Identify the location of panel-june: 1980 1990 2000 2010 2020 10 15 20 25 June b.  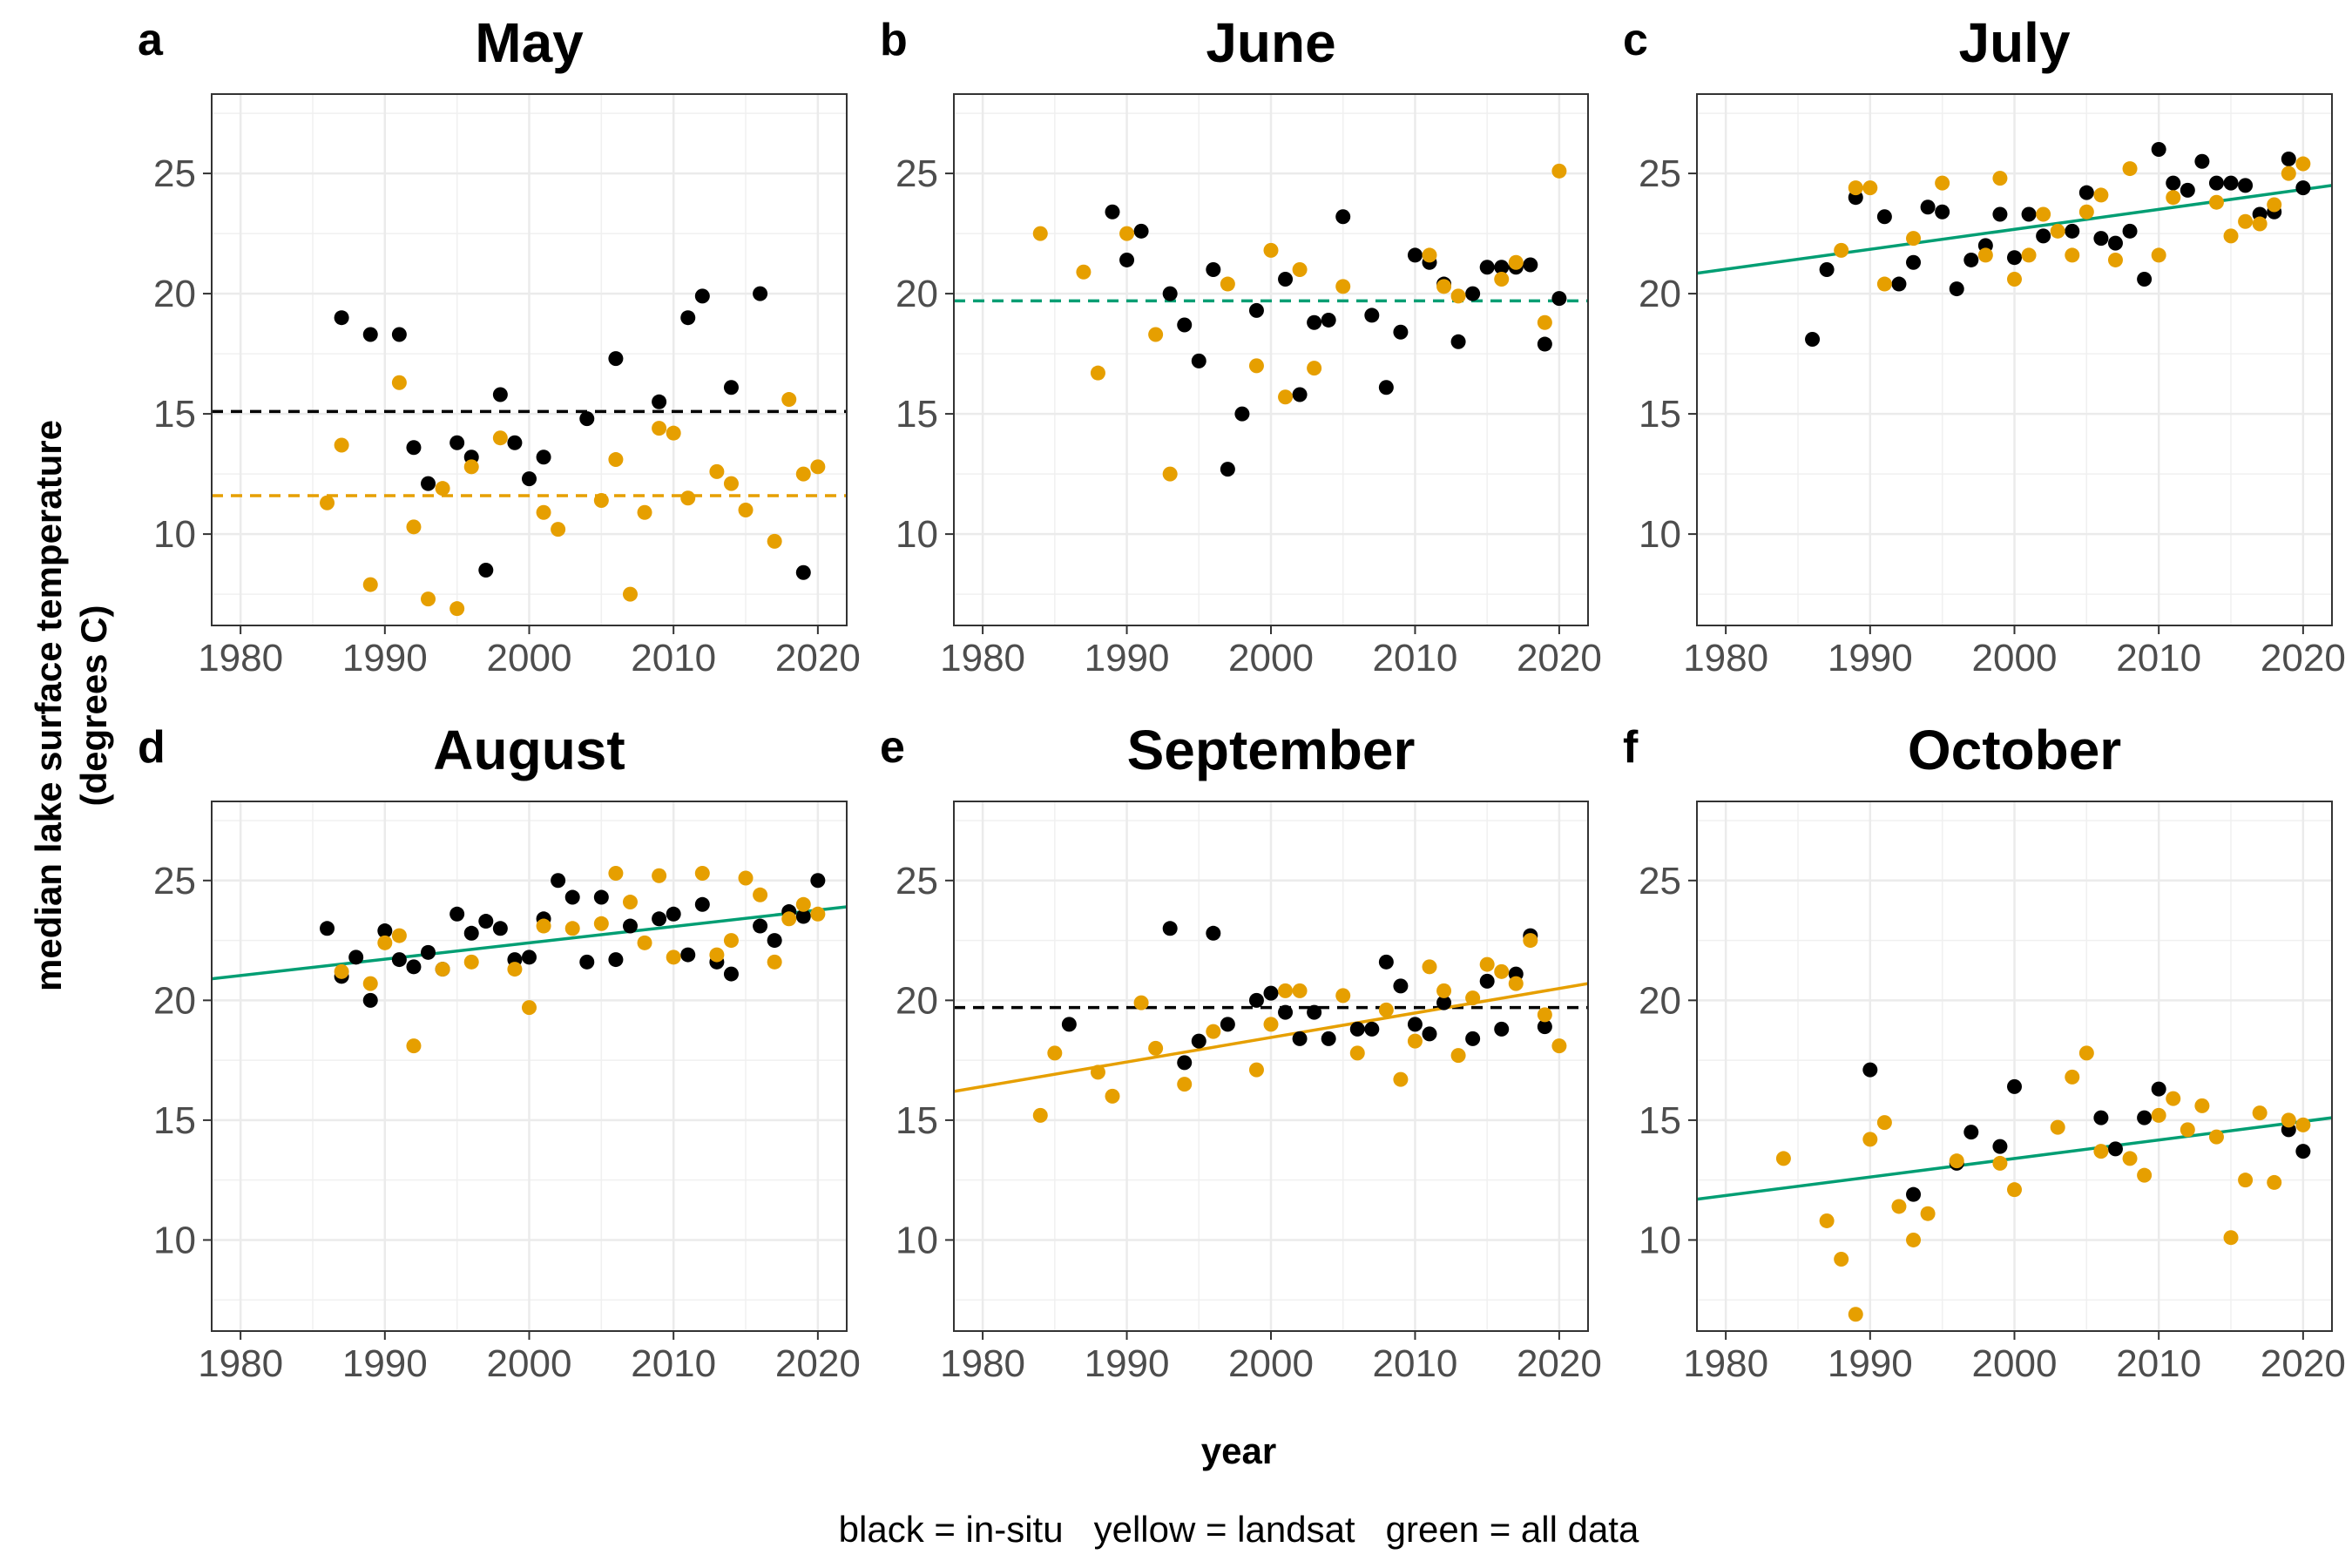
(1241, 345).